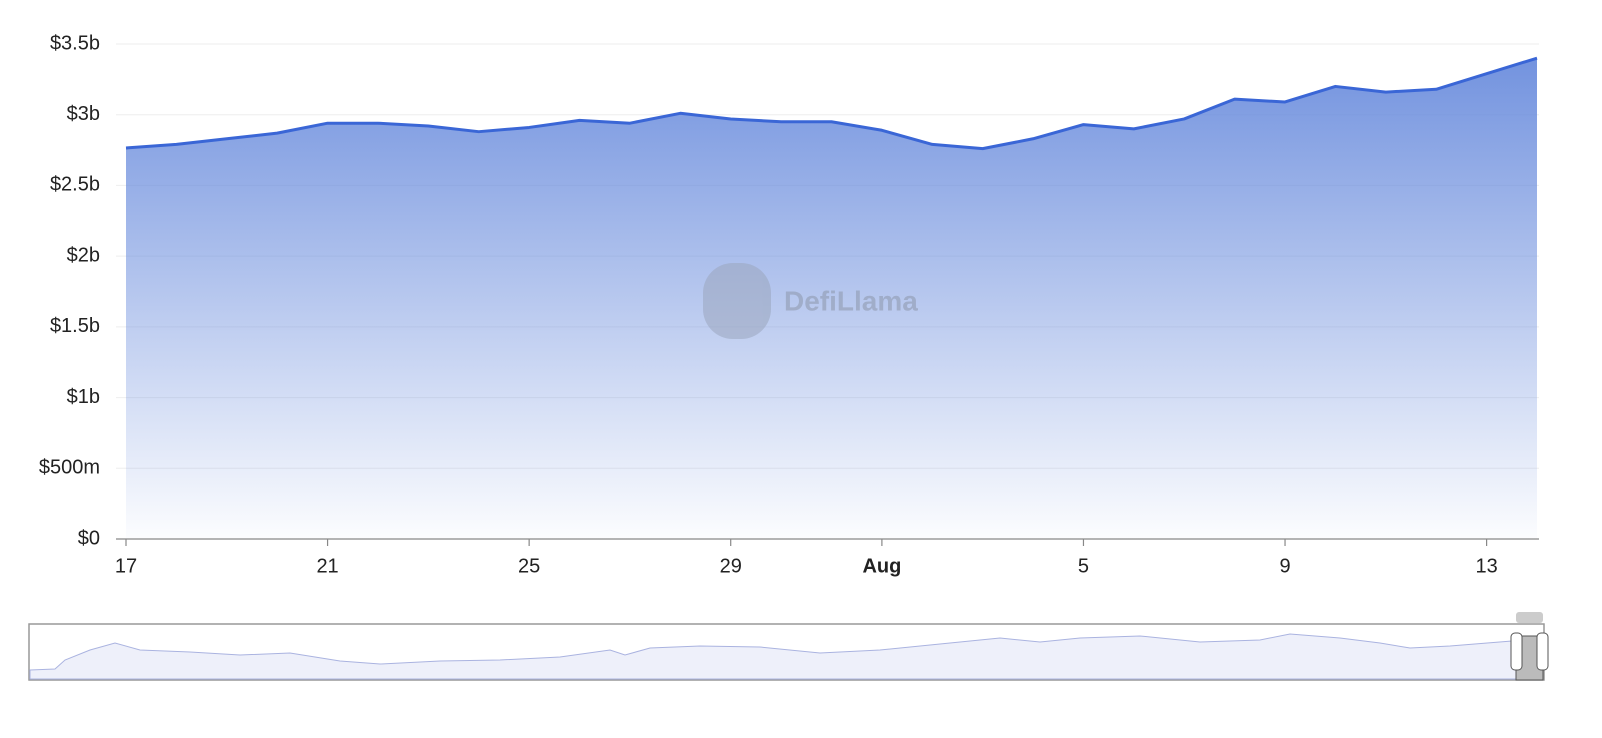 Image resolution: width=1602 pixels, height=738 pixels. Describe the element at coordinates (731, 566) in the screenshot. I see `x-tick-label: 29` at that location.